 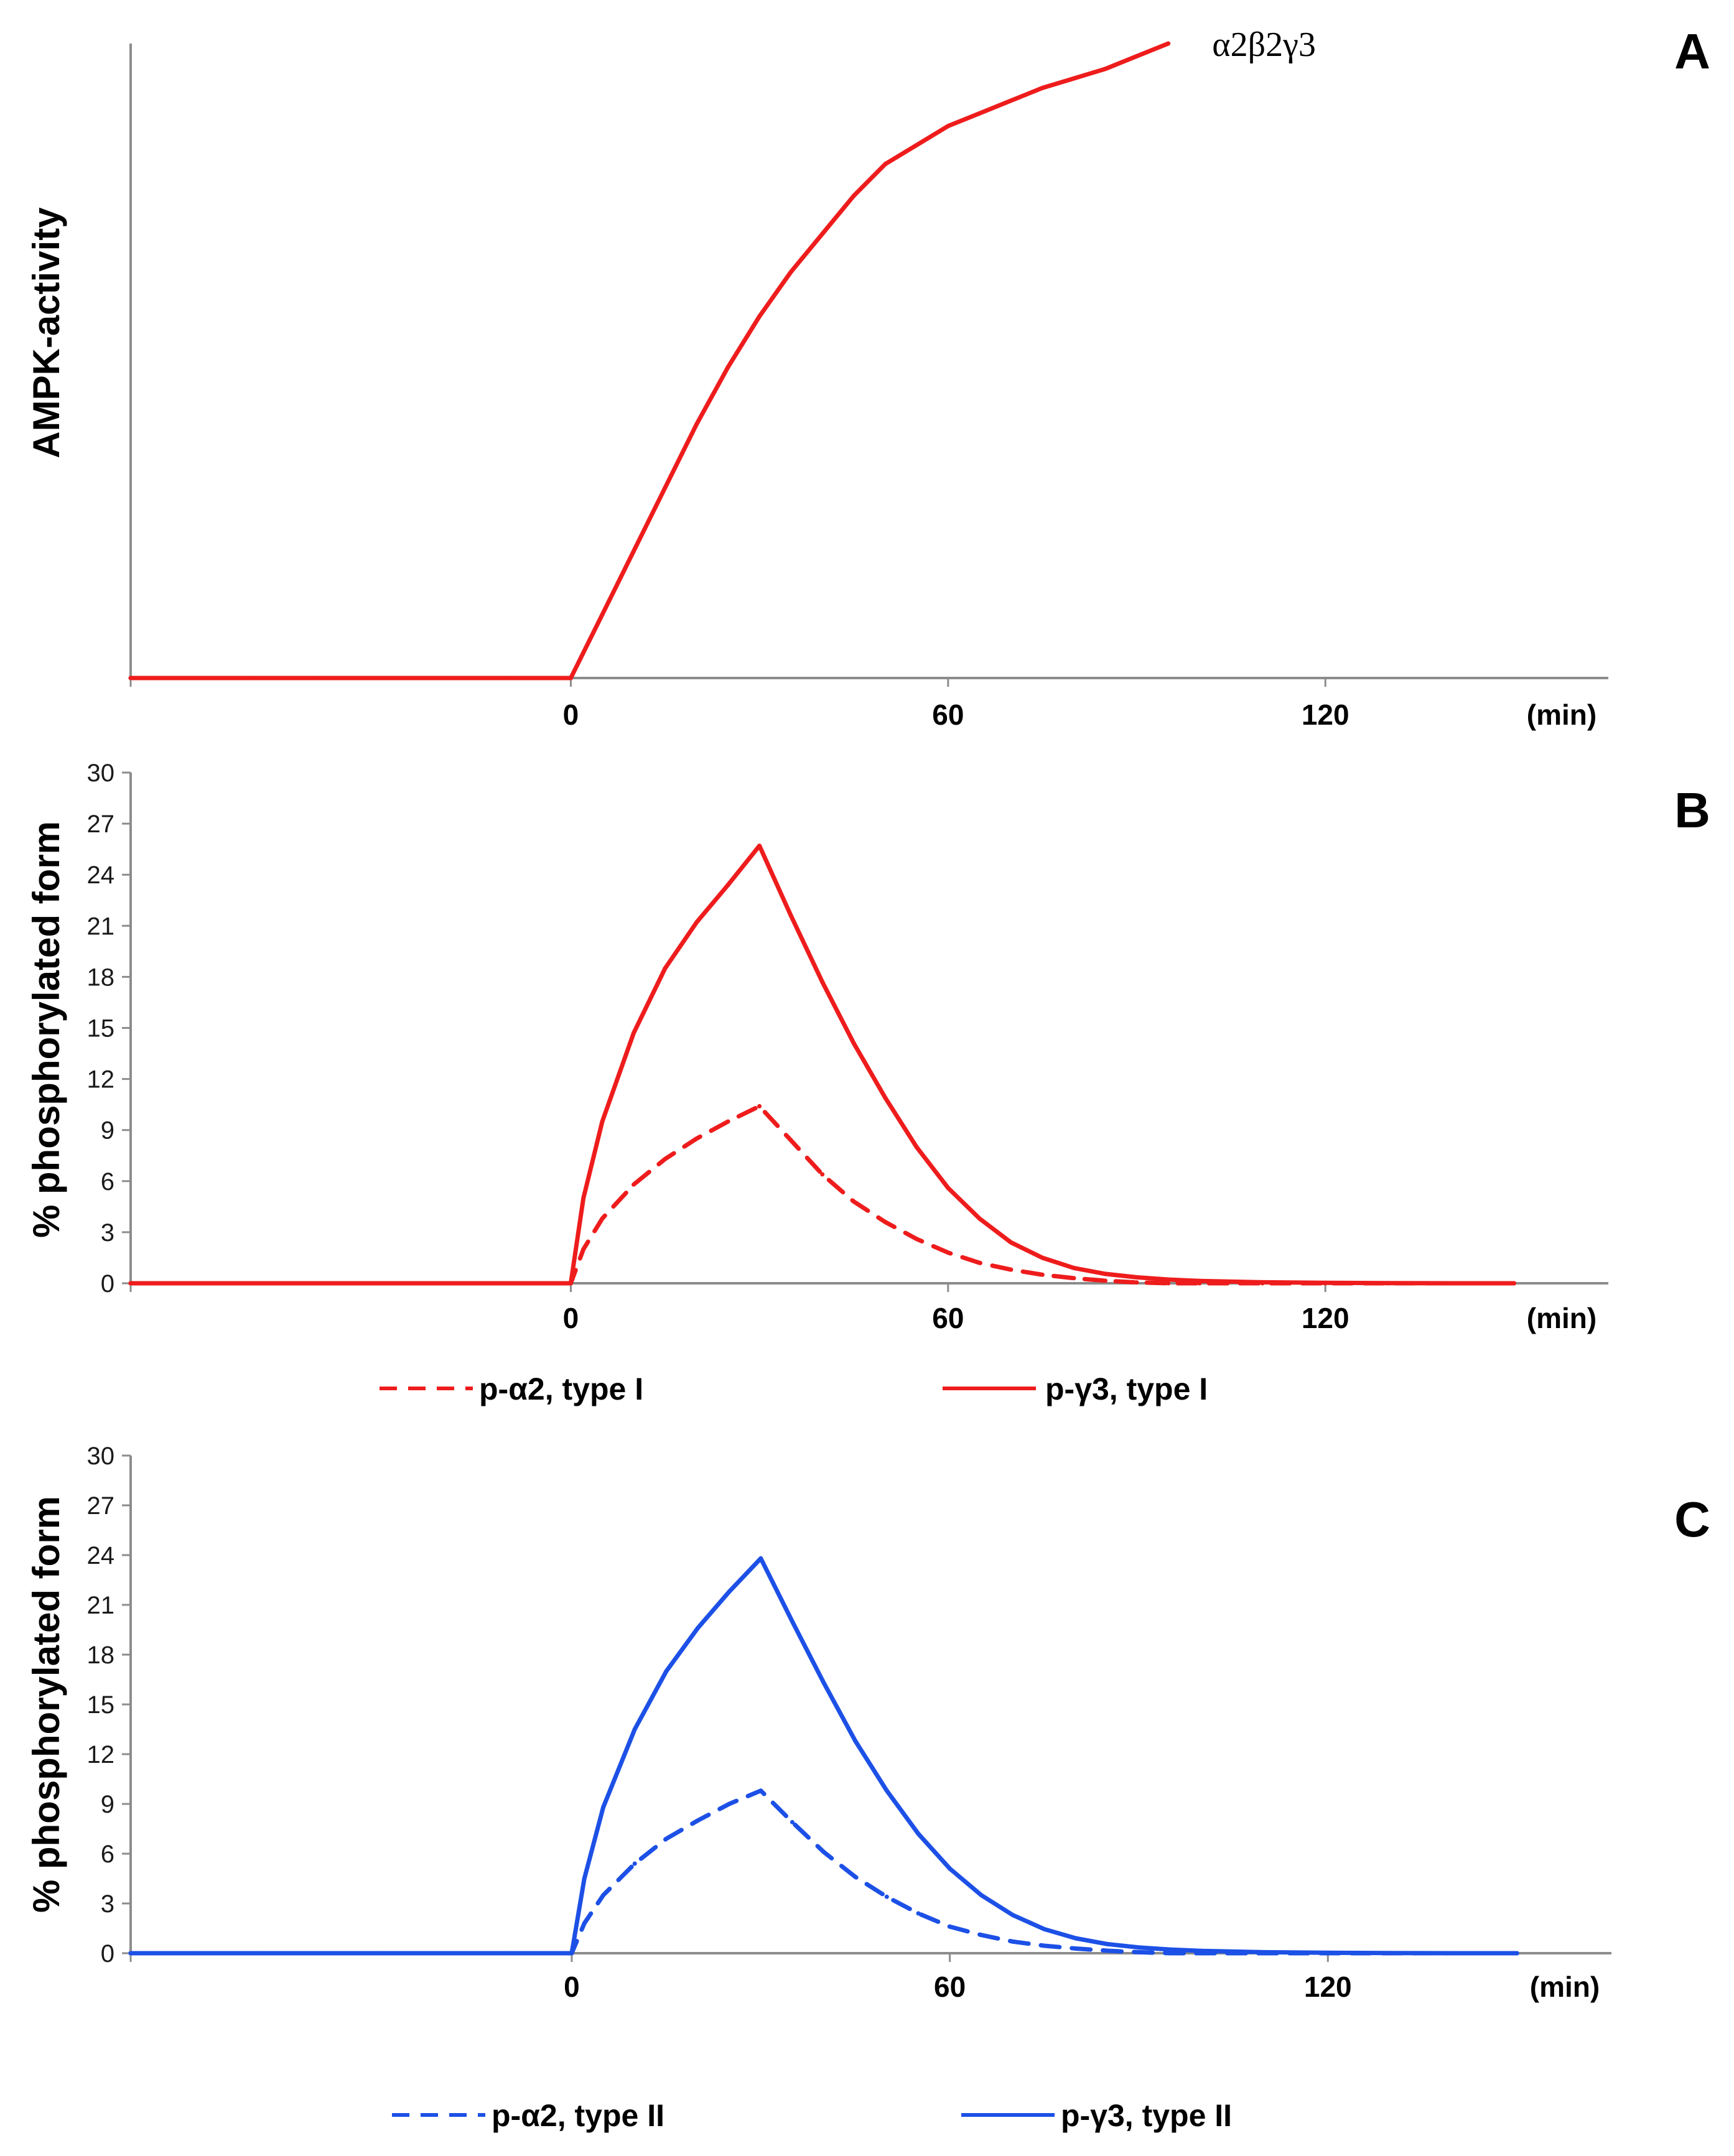 I want to click on panel-letter: C, so click(x=1692, y=1520).